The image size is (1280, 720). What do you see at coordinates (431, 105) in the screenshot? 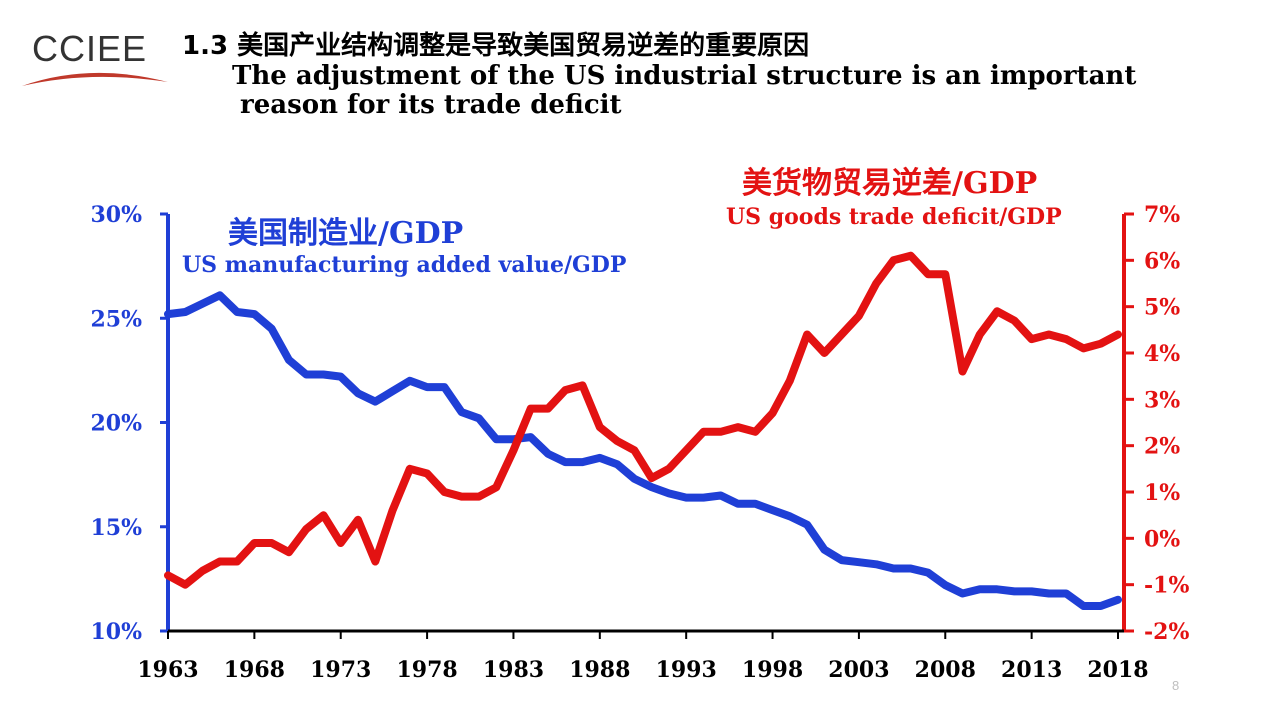
I see `title-english-line2: reason for its trade deficit` at bounding box center [431, 105].